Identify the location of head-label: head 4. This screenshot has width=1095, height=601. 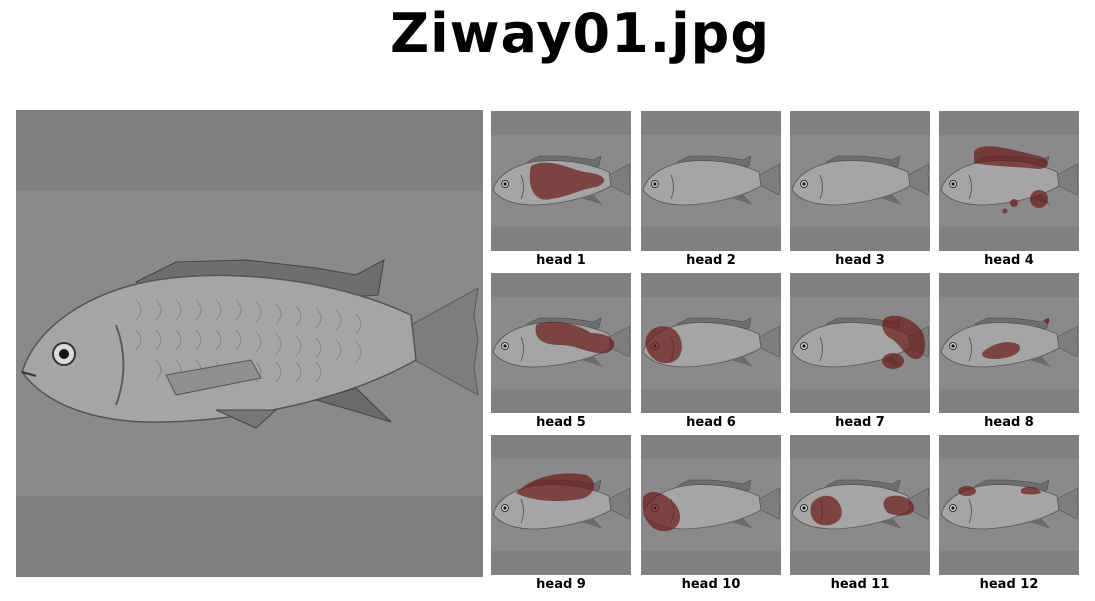
(1009, 260).